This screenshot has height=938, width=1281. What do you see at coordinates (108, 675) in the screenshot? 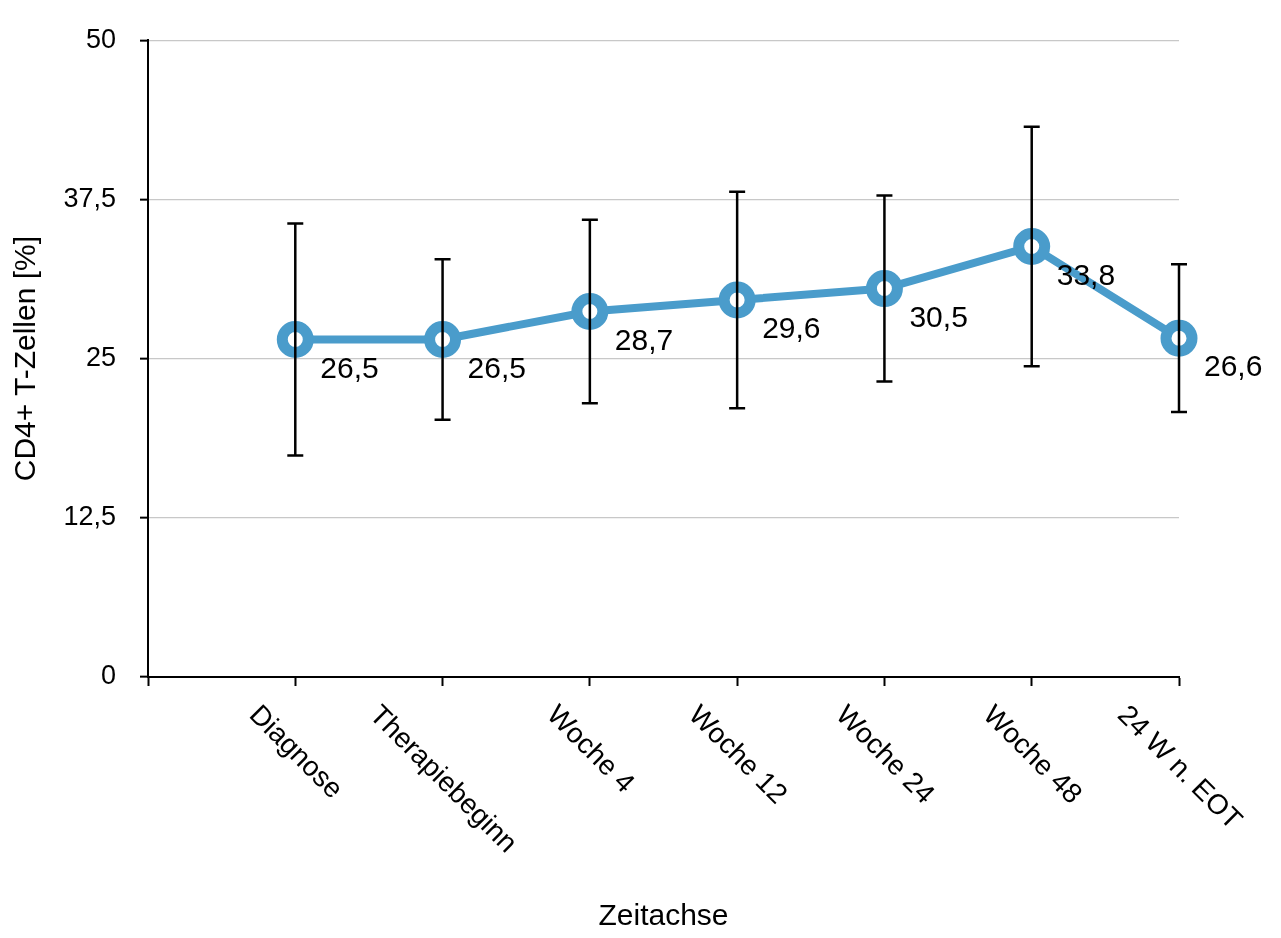
I see `y-tick-label: 0` at bounding box center [108, 675].